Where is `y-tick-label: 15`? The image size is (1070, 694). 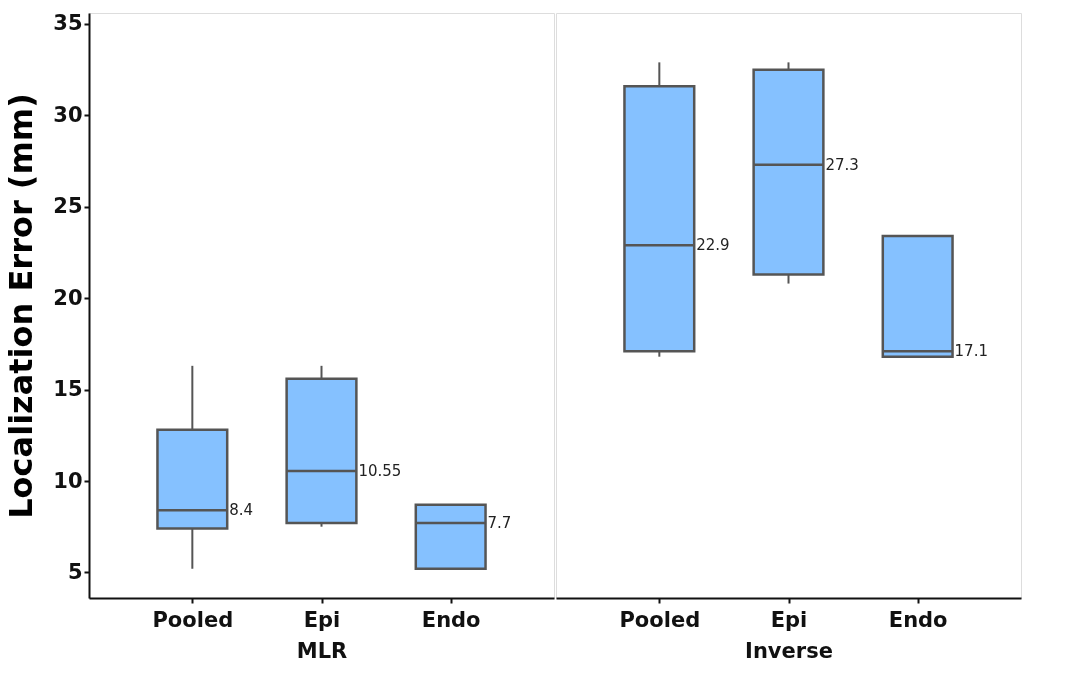
y-tick-label: 15 is located at coordinates (68, 389).